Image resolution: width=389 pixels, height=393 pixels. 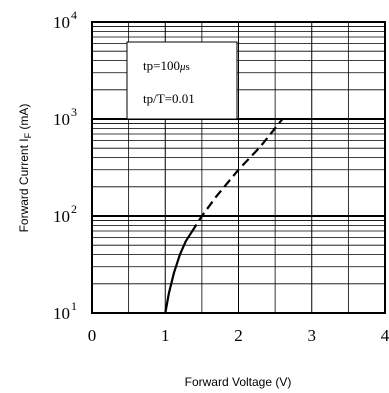 What do you see at coordinates (312, 335) in the screenshot?
I see `x-tick-label: 3` at bounding box center [312, 335].